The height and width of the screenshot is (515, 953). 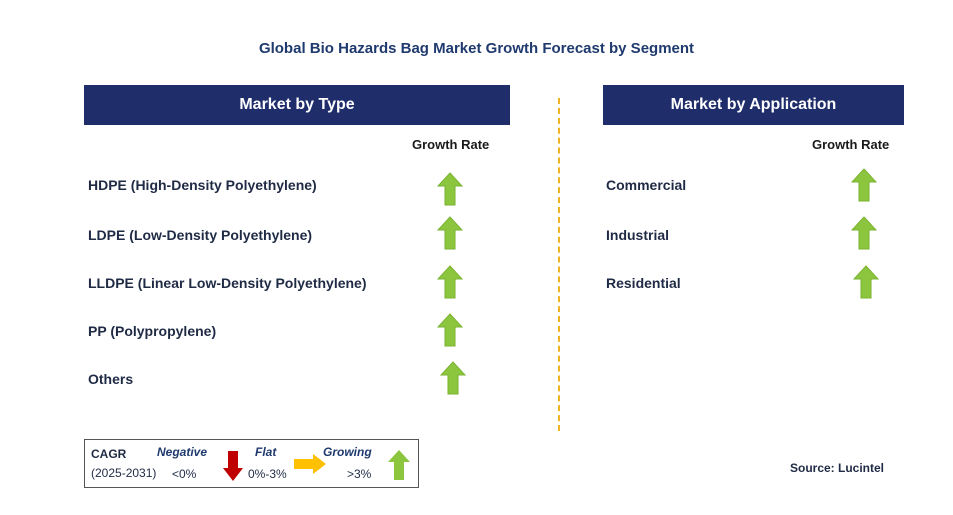 What do you see at coordinates (267, 474) in the screenshot?
I see `legend-flat-value: 0%-3%` at bounding box center [267, 474].